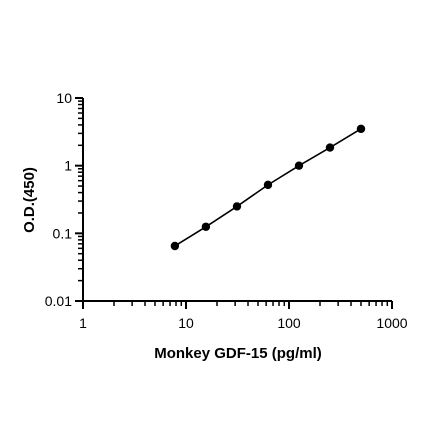  What do you see at coordinates (186, 323) in the screenshot?
I see `x-tick-label: 10` at bounding box center [186, 323].